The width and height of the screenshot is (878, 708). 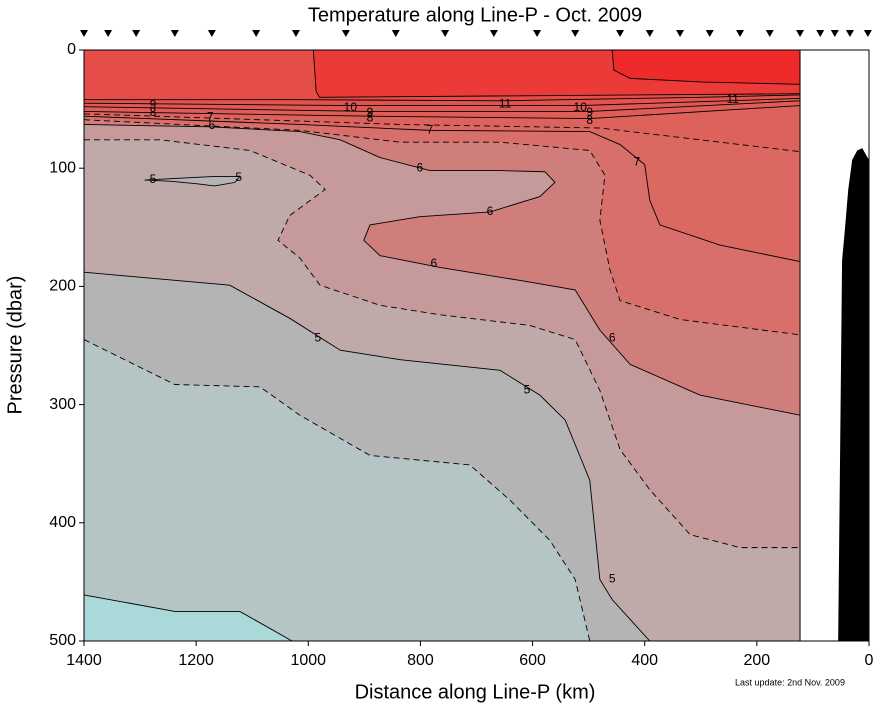 What do you see at coordinates (790, 682) in the screenshot?
I see `footnote: Last update: 2nd Nov. 2009` at bounding box center [790, 682].